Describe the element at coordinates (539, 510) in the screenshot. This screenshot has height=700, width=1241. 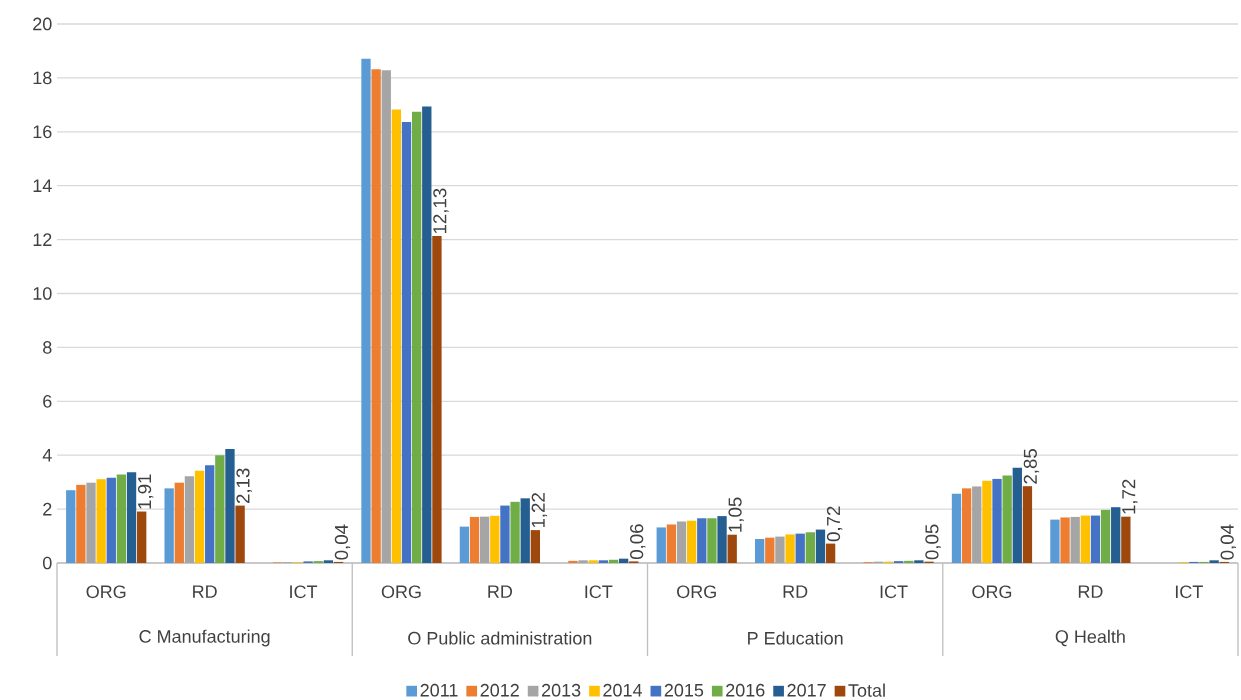
I see `data-label: 1,22` at that location.